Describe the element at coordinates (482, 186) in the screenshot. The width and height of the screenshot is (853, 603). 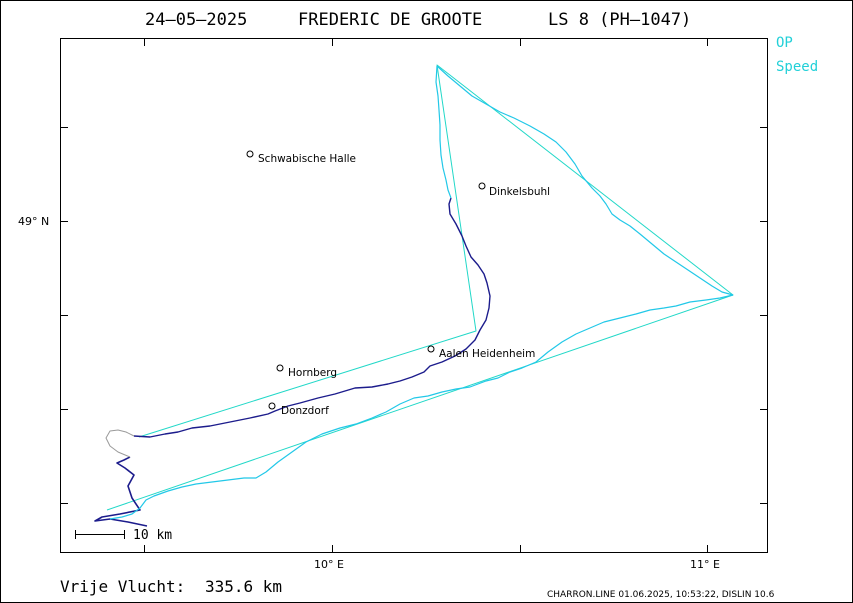
I see `town-marker-dinkelsbuhl` at that location.